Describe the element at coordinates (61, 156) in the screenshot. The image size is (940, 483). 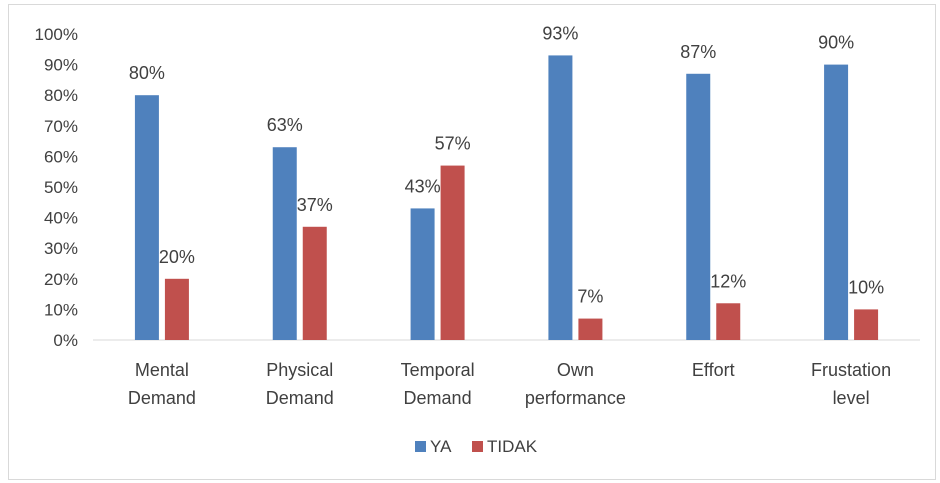
I see `y-tick-label: 60%` at that location.